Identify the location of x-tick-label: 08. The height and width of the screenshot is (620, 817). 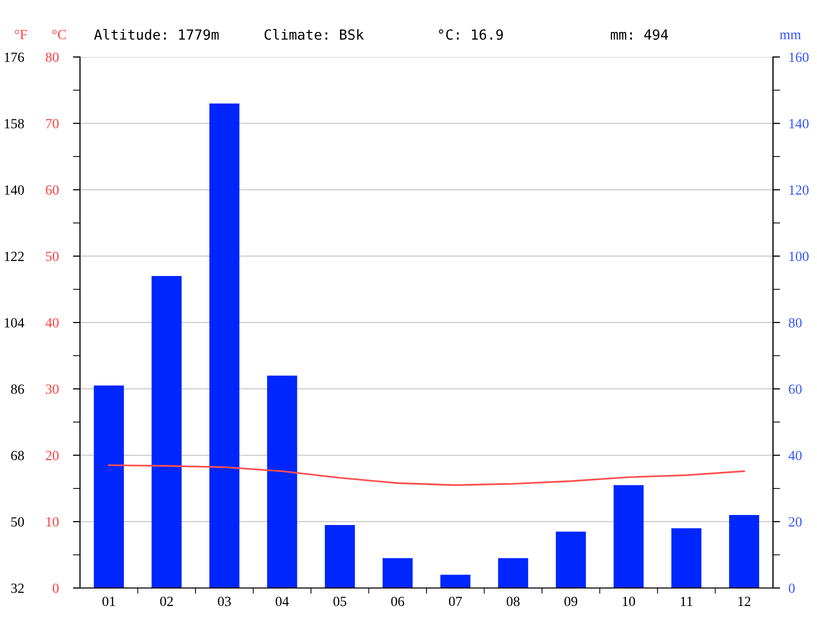
(513, 601).